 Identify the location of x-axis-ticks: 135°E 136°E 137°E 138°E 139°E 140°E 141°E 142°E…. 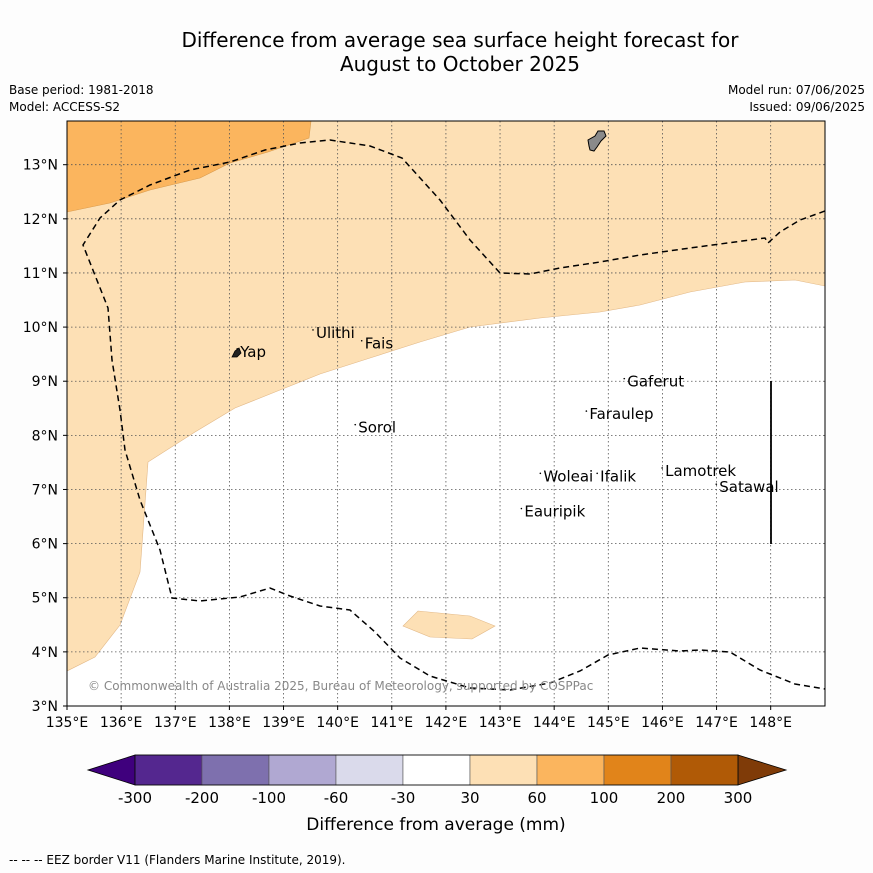
(419, 718).